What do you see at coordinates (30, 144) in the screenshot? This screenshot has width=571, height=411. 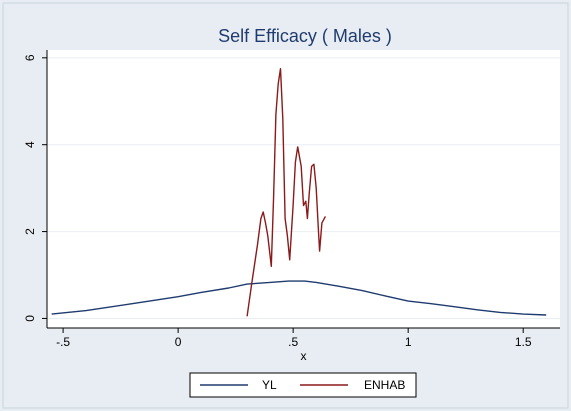 I see `y-tick-label-2: 4` at bounding box center [30, 144].